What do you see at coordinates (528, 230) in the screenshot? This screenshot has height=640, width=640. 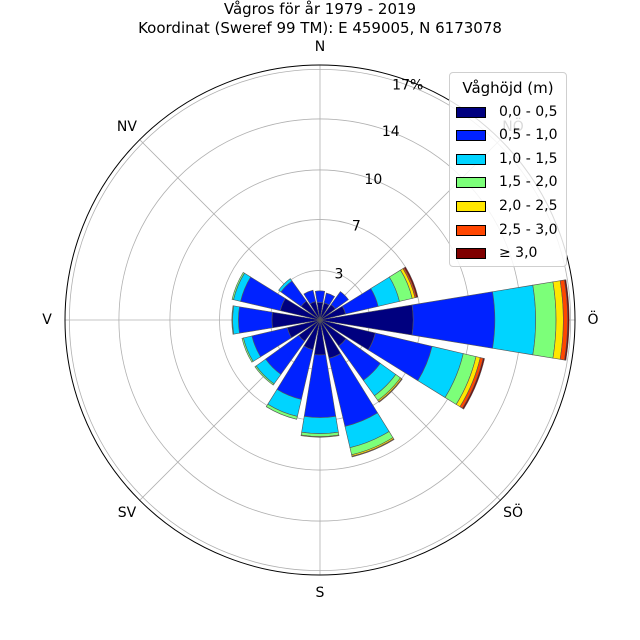 I see `legend-label: 2,5 - 3,0` at bounding box center [528, 230].